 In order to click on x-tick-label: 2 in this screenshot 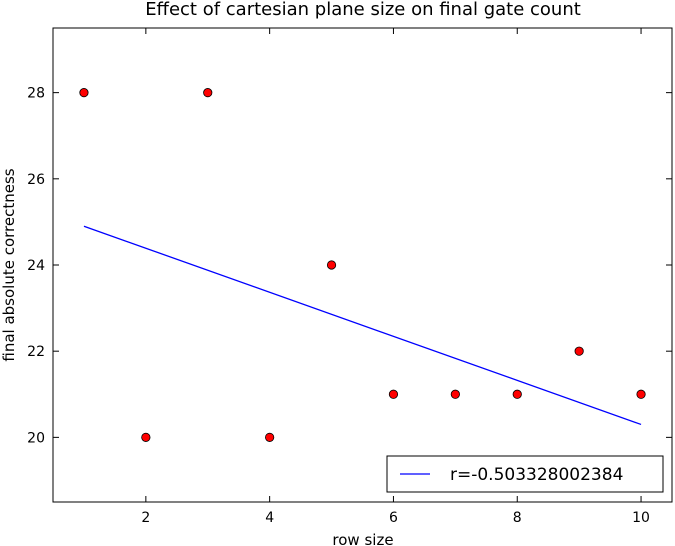, I will do `click(145, 518)`.